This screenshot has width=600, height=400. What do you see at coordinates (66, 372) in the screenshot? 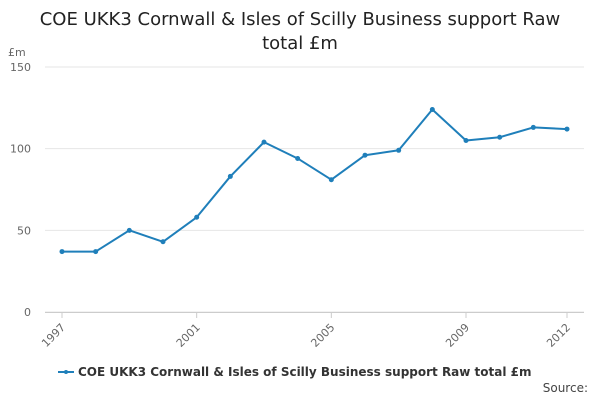
I see `legend-line-marker-icon` at bounding box center [66, 372].